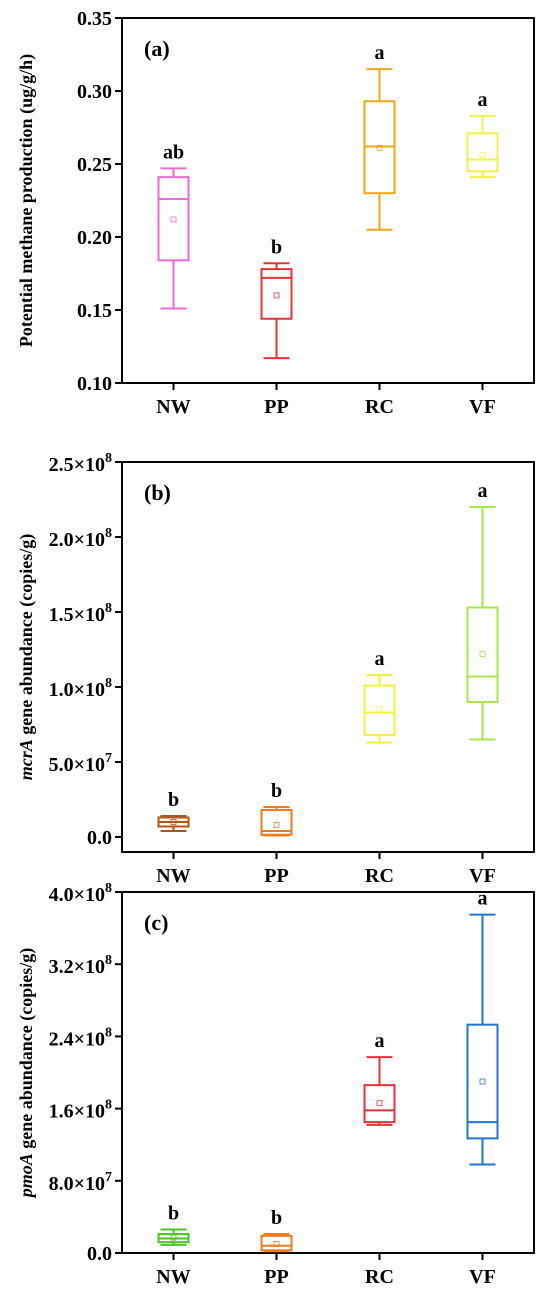  What do you see at coordinates (94, 165) in the screenshot?
I see `panel-1-ytick-label: 0.25` at bounding box center [94, 165].